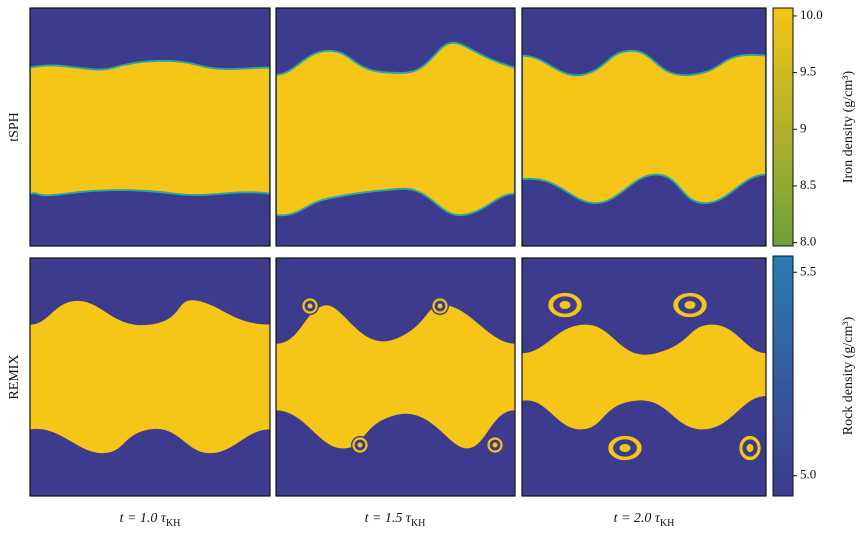  Describe the element at coordinates (143, 518) in the screenshot. I see `column-label-text: t = 1.0 τ` at that location.